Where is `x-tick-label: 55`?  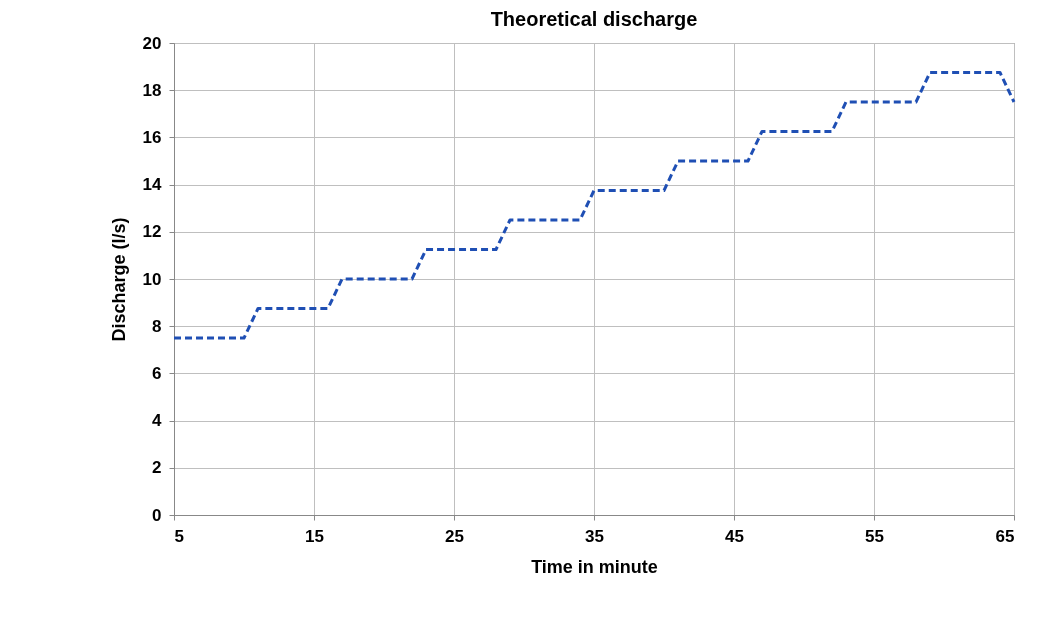
x-tick-label: 55 is located at coordinates (874, 536).